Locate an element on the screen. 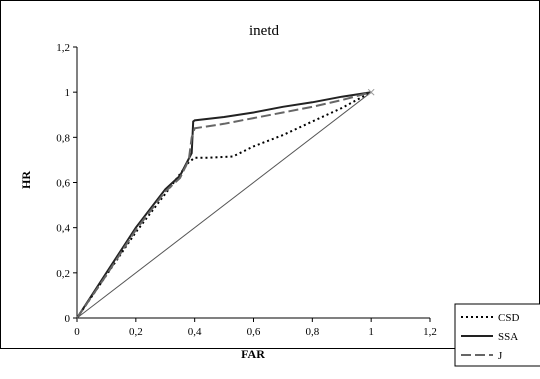 This screenshot has width=540, height=379. x-tick-label: 1 is located at coordinates (371, 332).